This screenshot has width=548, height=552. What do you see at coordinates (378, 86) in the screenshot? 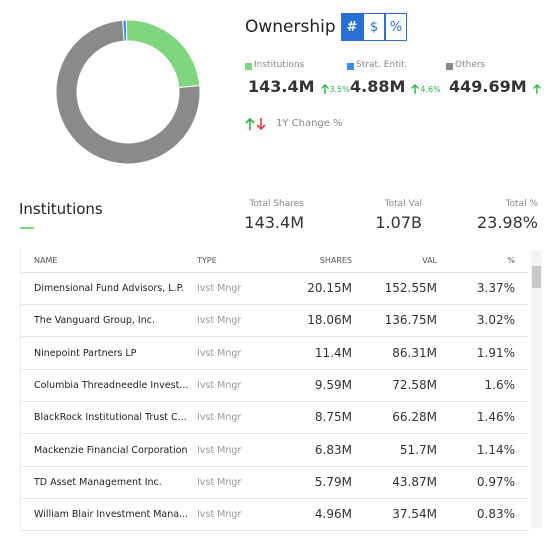
I see `ownership-value: 4.88M` at bounding box center [378, 86].